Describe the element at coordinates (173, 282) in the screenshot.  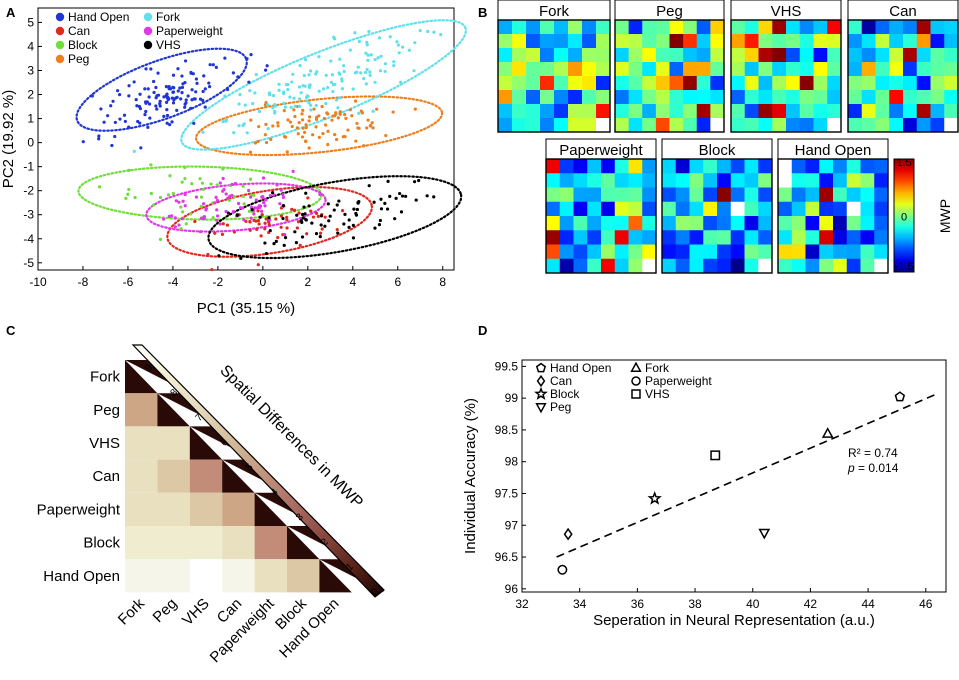
I see `x-tick-label: -4` at that location.